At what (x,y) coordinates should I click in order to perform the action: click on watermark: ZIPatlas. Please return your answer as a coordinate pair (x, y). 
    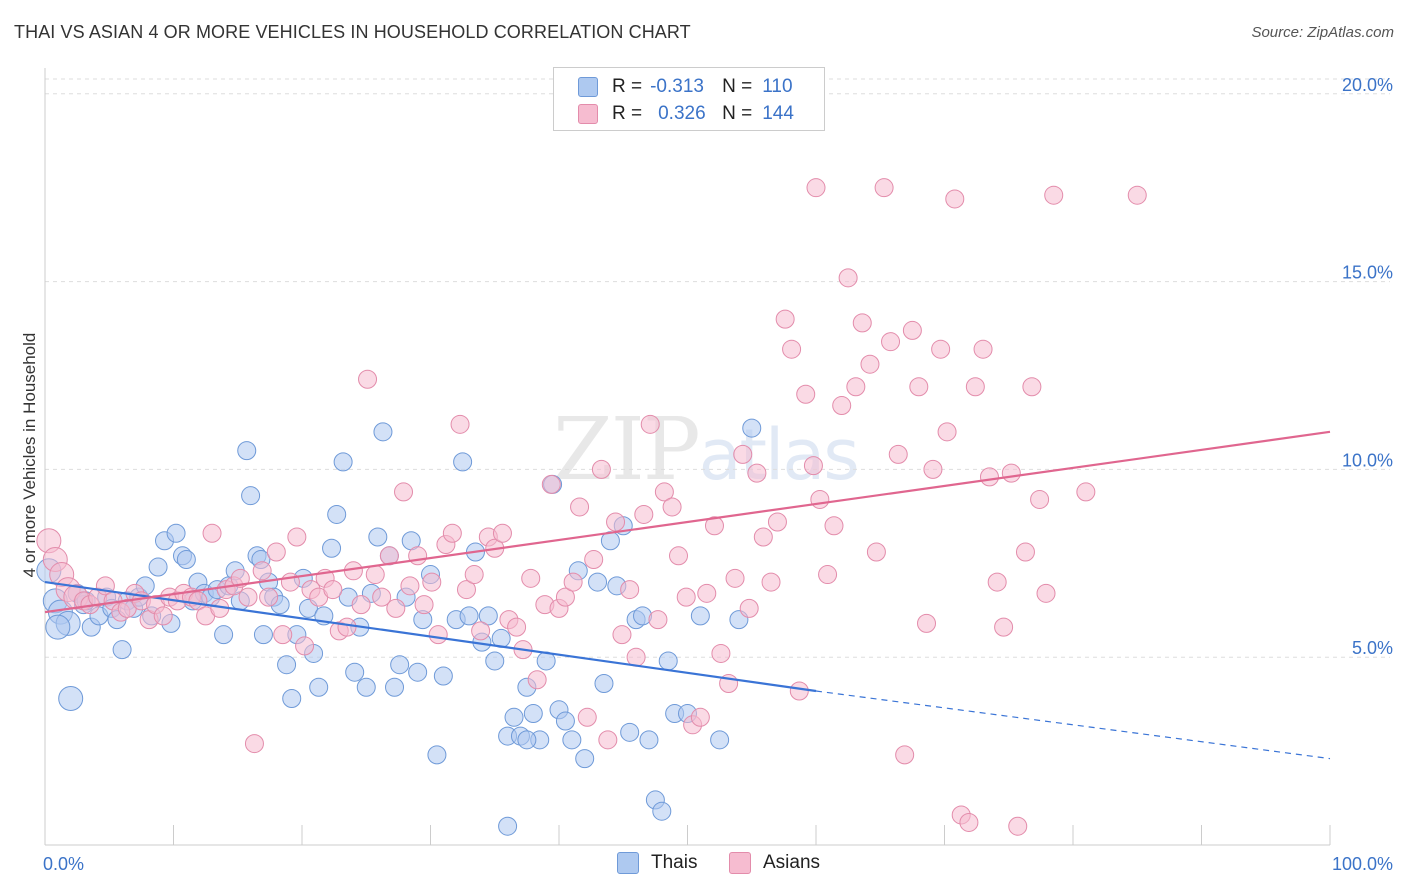
    Looking at the image, I should click on (706, 450).